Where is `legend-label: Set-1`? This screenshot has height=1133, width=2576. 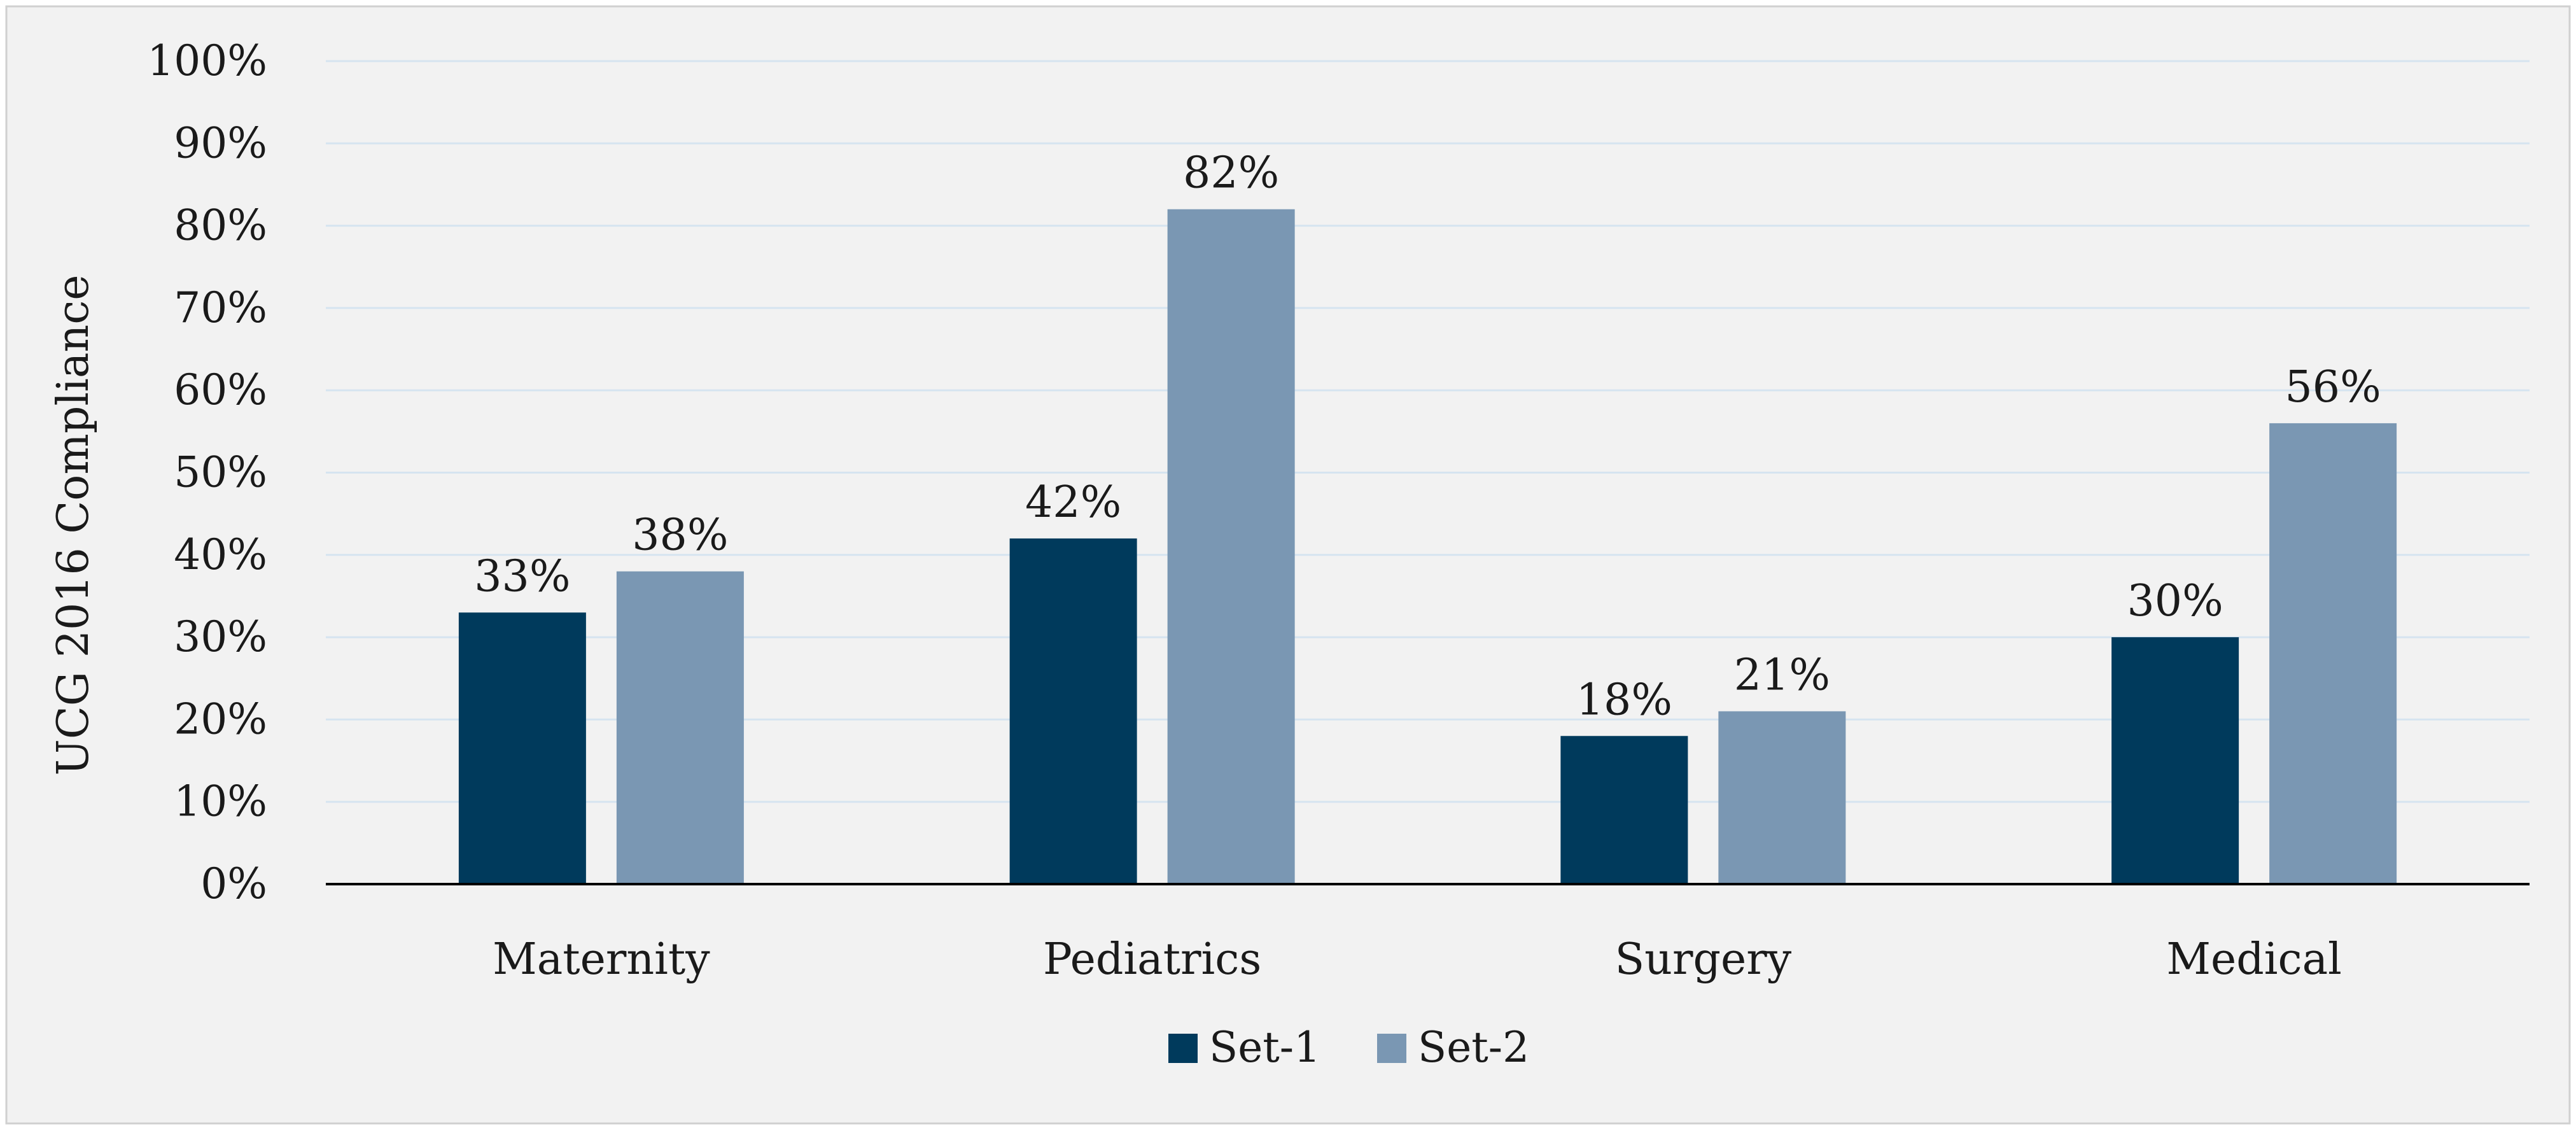 legend-label: Set-1 is located at coordinates (1264, 1047).